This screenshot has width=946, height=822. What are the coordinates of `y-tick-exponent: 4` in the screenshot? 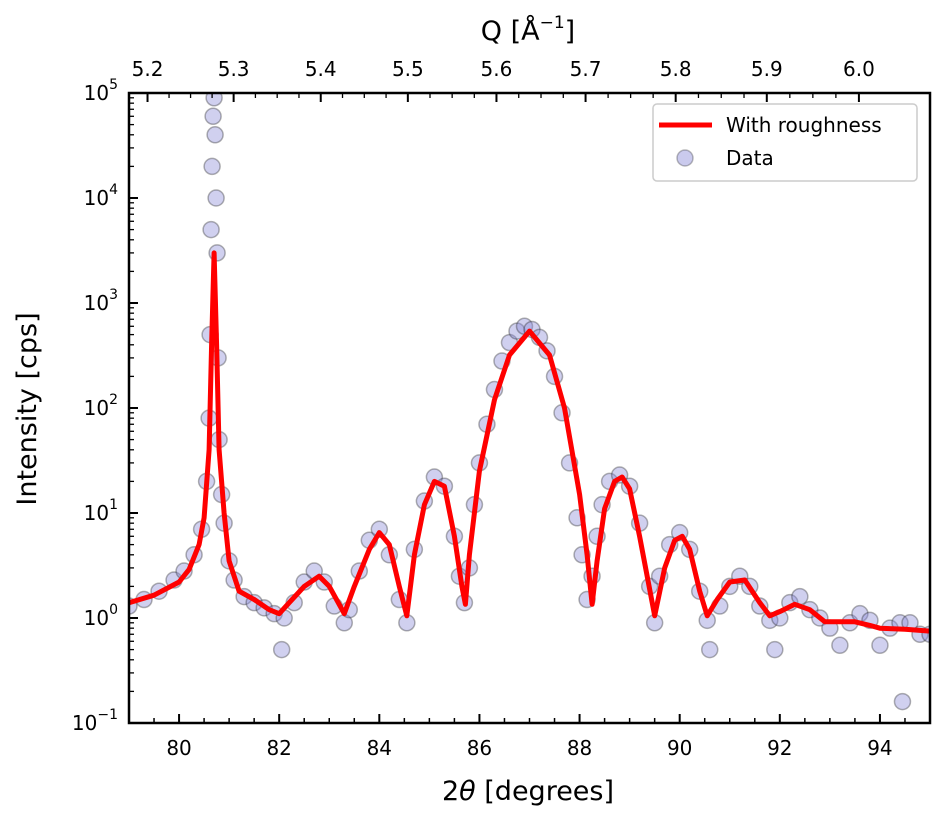 It's located at (113, 190).